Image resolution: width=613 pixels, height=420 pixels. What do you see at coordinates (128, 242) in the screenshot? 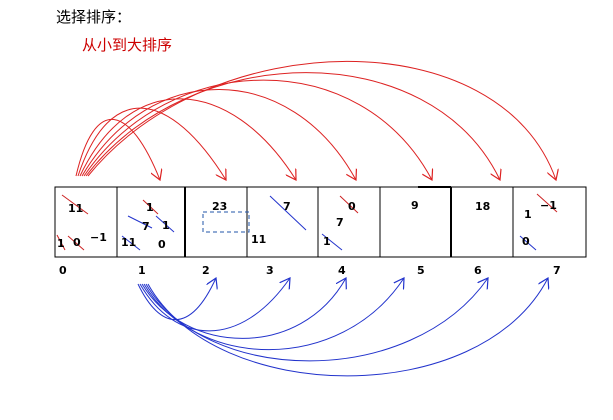
I see `cell-1-extra-3: 11` at bounding box center [128, 242].